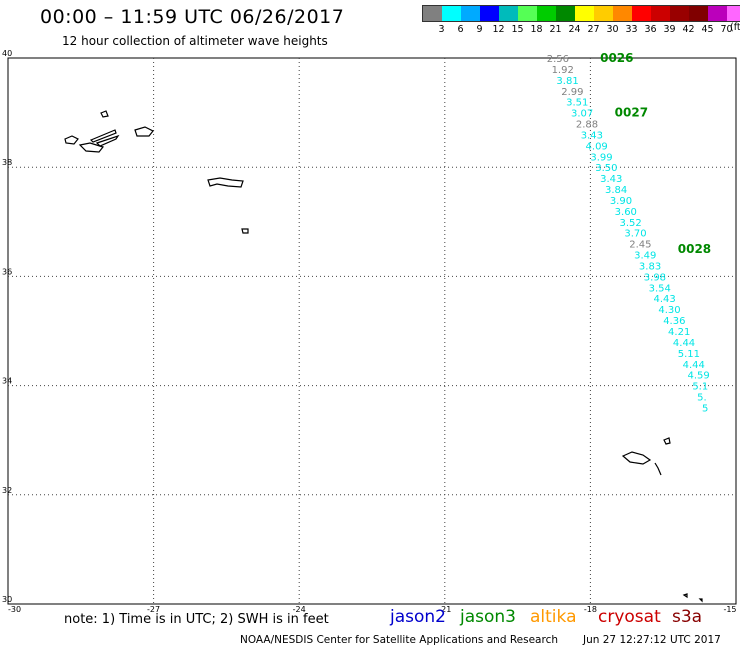 The width and height of the screenshot is (740, 650). What do you see at coordinates (299, 609) in the screenshot?
I see `lon-tick-label: -24` at bounding box center [299, 609].